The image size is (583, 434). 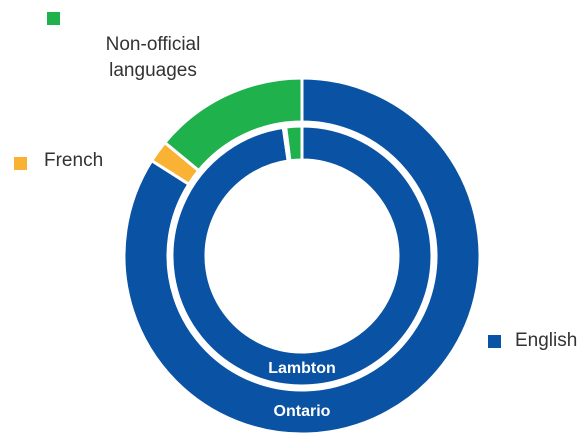 I want to click on legend-label: French, so click(x=74, y=160).